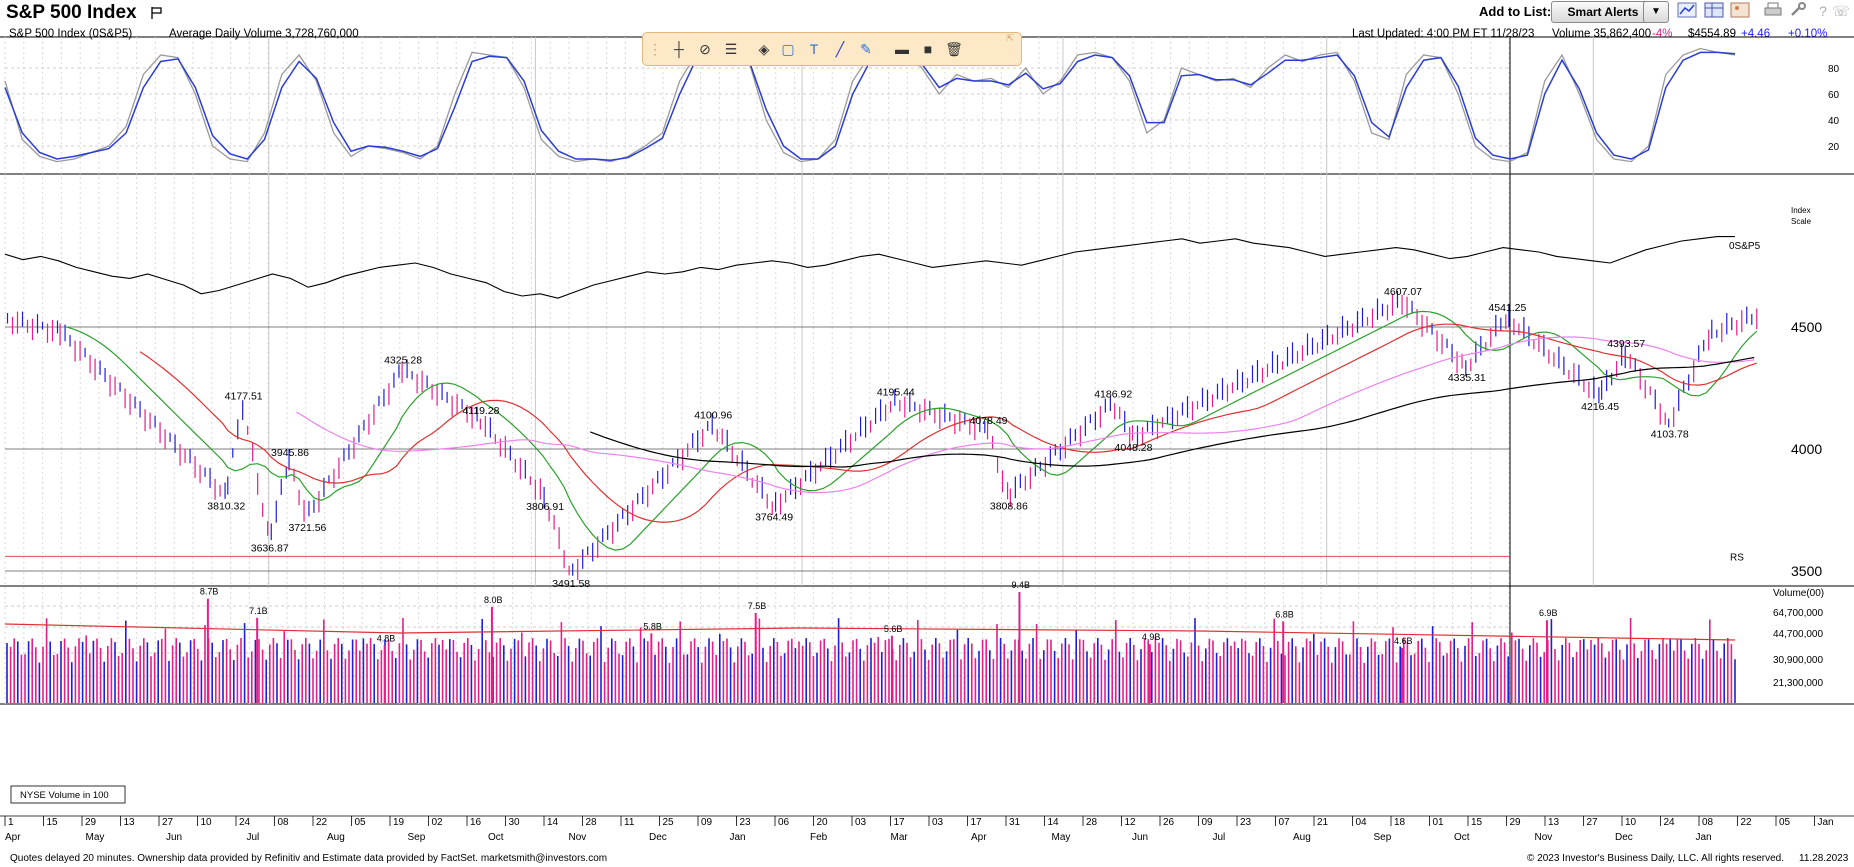 This screenshot has height=867, width=1854. I want to click on pivot-label: 4048.28, so click(1133, 448).